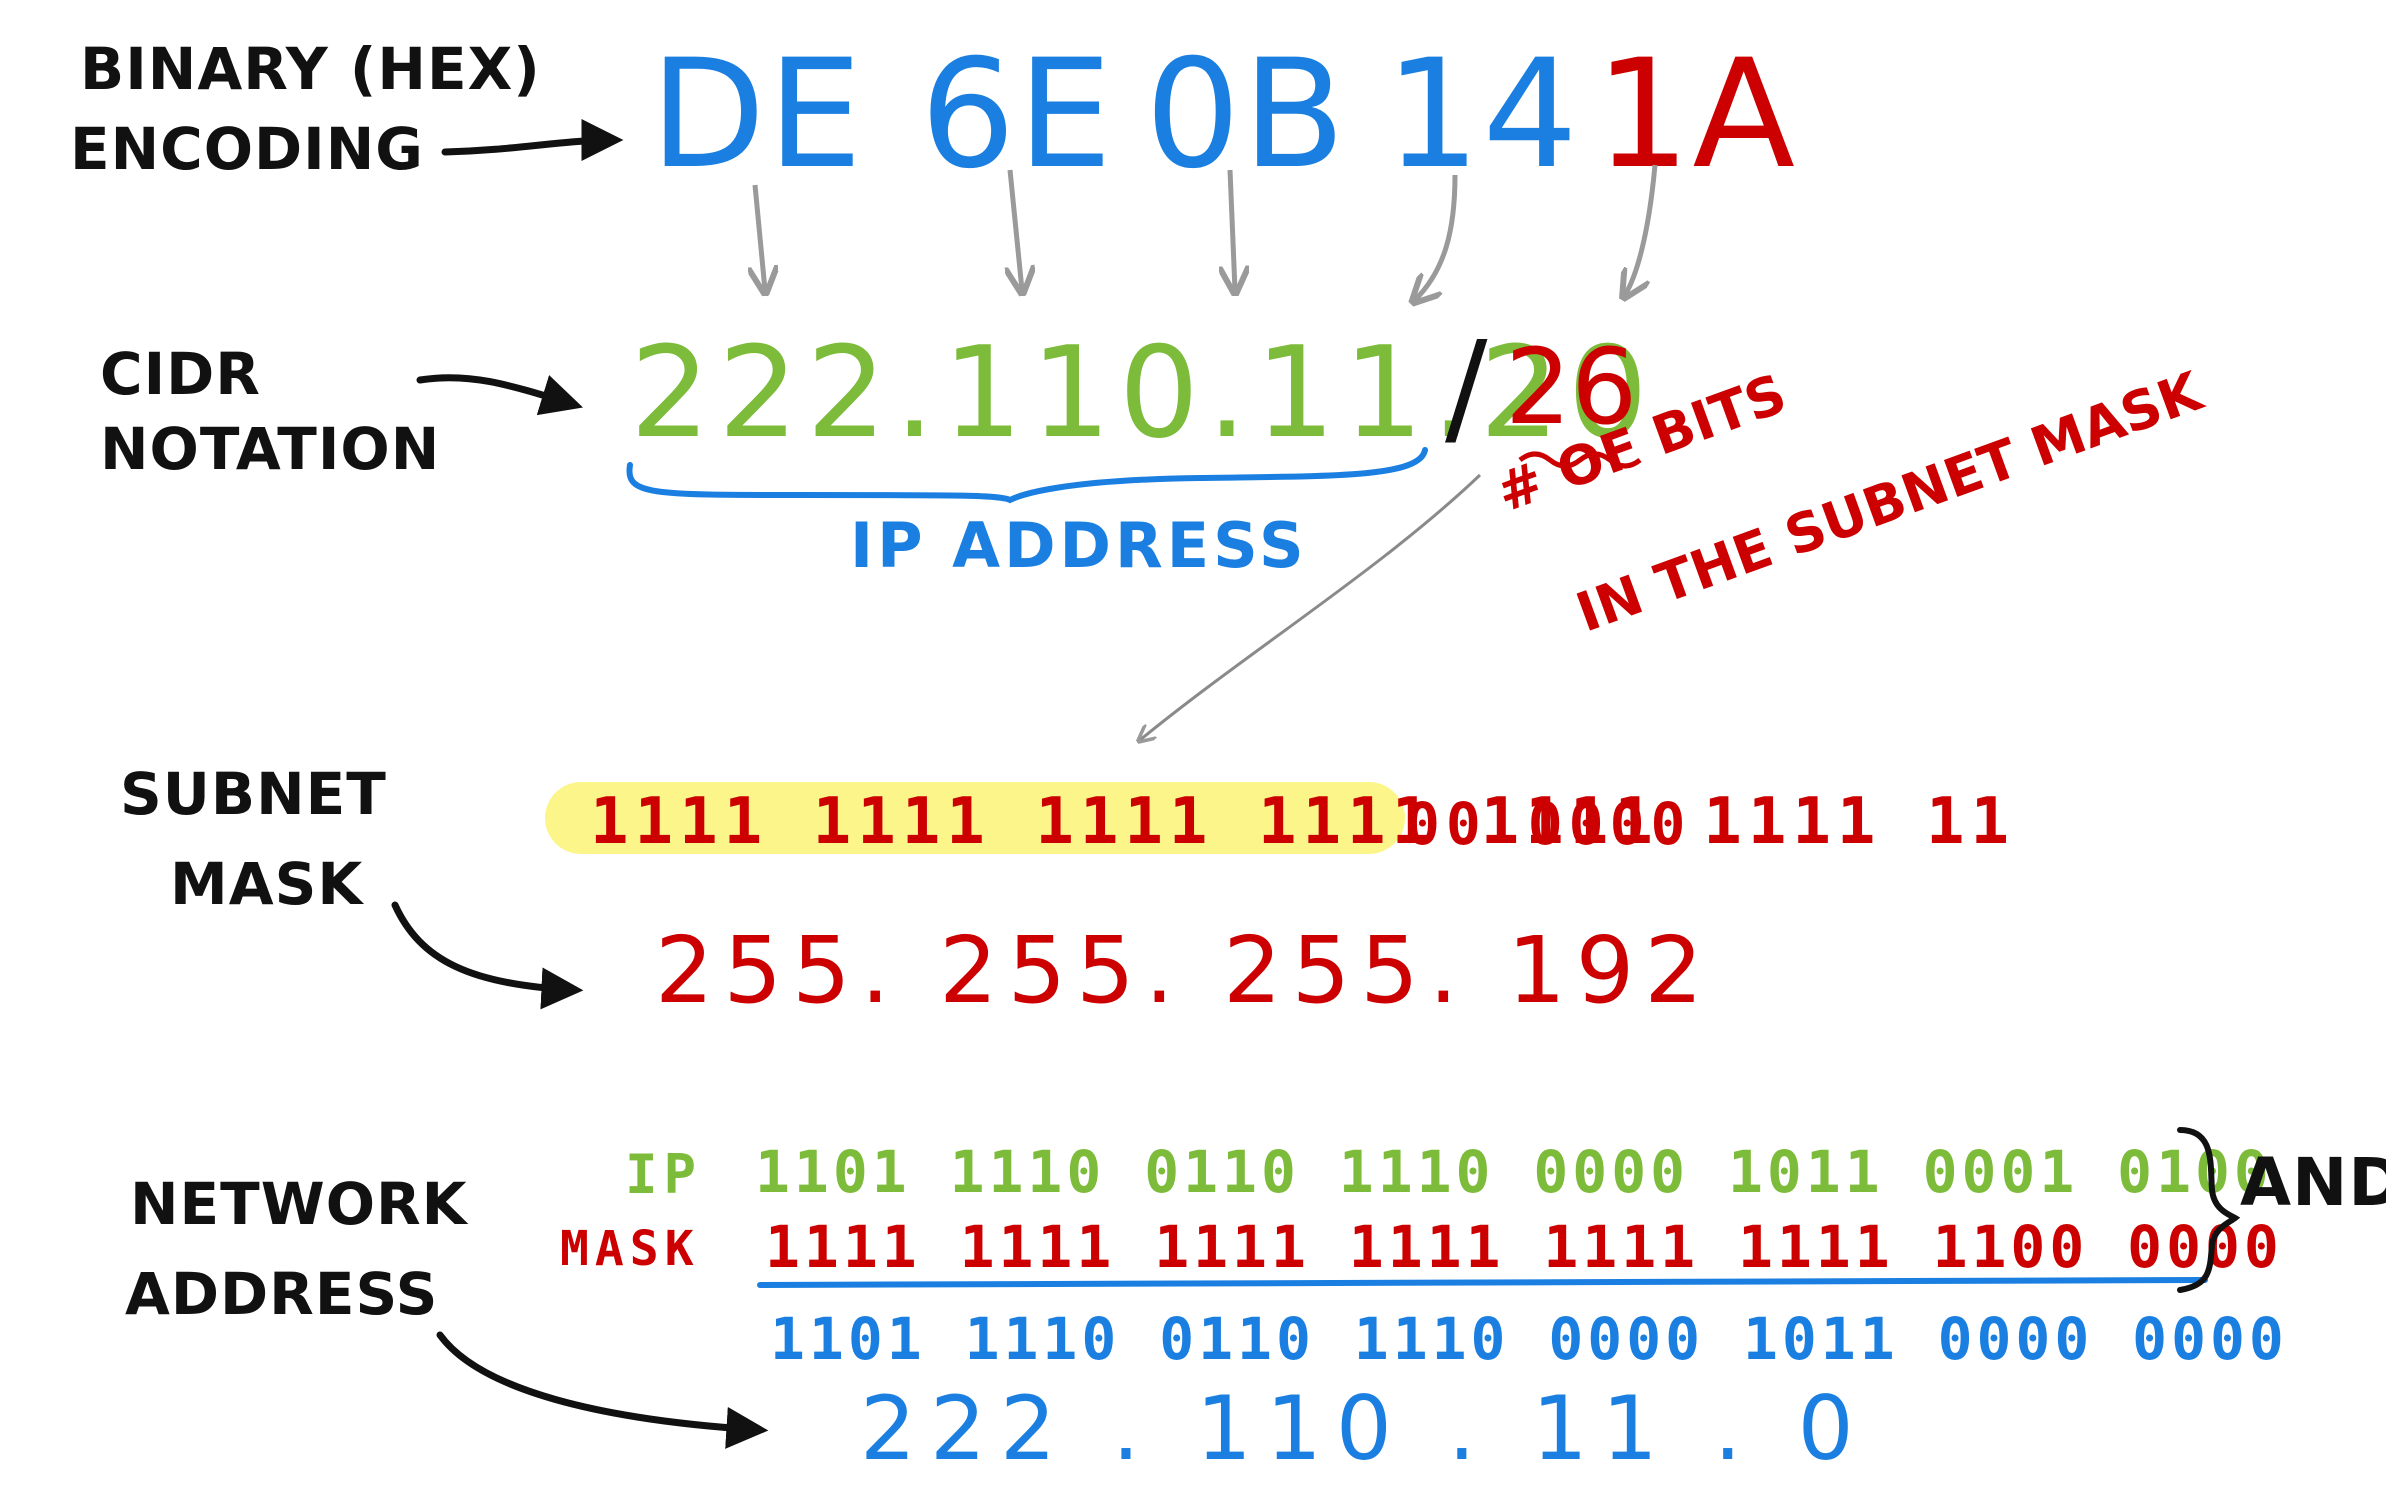  I want to click on and-brace, so click(2209, 1210).